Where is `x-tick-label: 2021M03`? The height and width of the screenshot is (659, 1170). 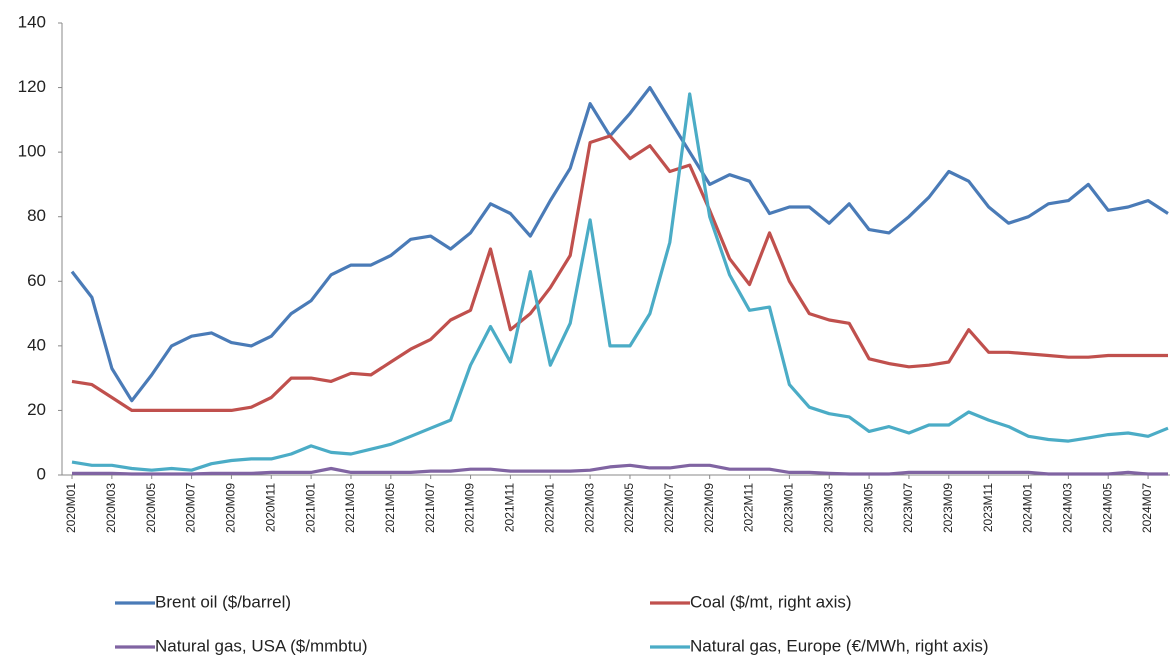
x-tick-label: 2021M03 is located at coordinates (350, 508).